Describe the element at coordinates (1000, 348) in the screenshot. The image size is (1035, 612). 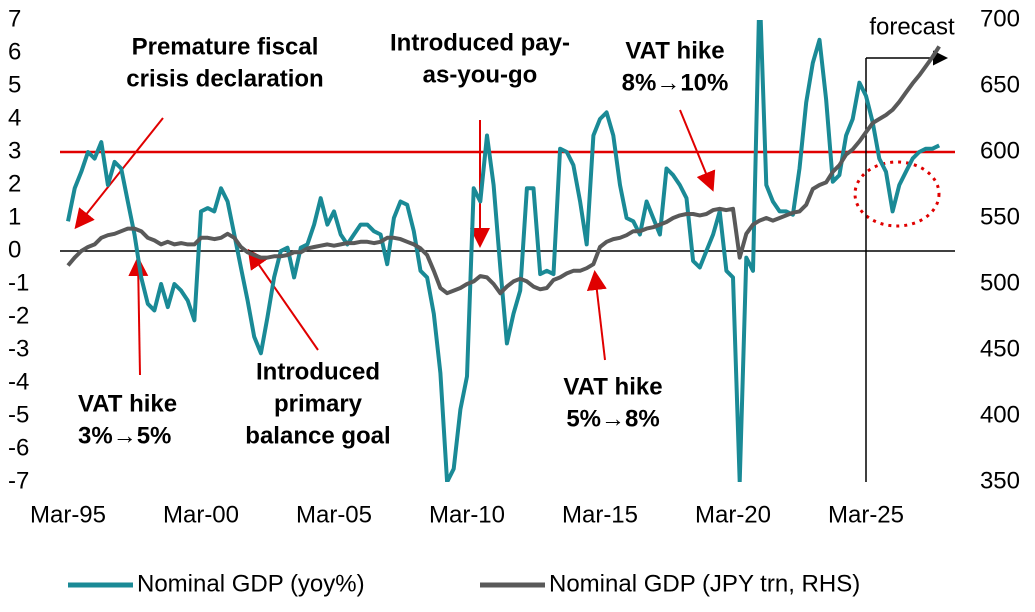
I see `y2-tick-label: 450` at that location.